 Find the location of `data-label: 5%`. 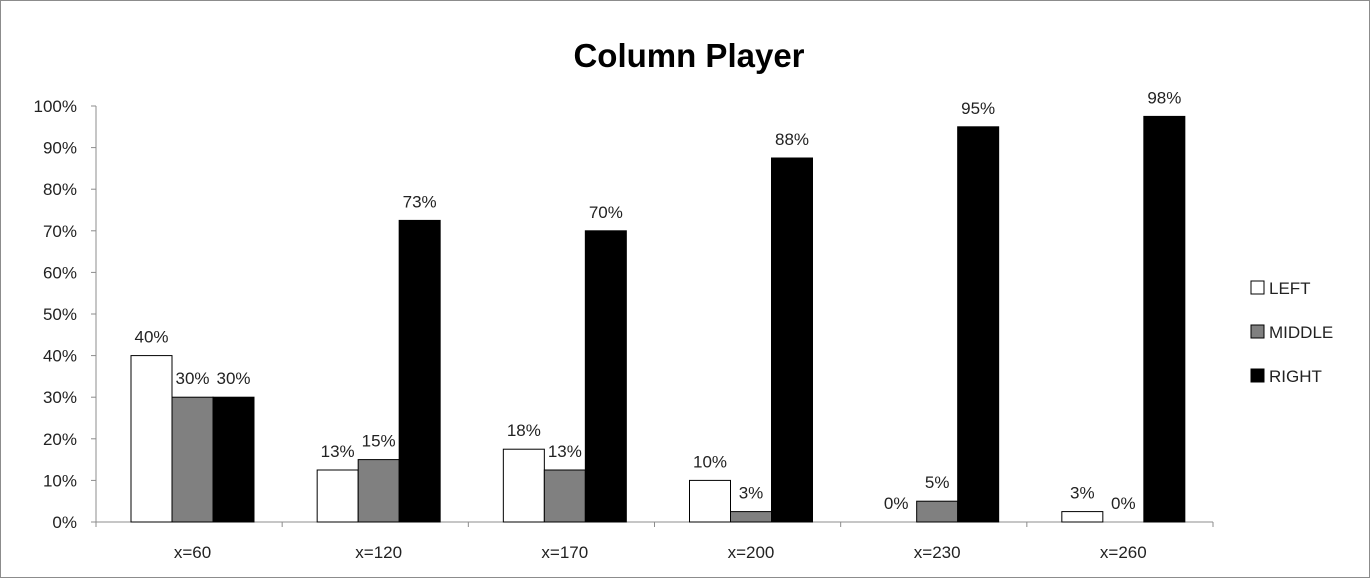

data-label: 5% is located at coordinates (937, 482).